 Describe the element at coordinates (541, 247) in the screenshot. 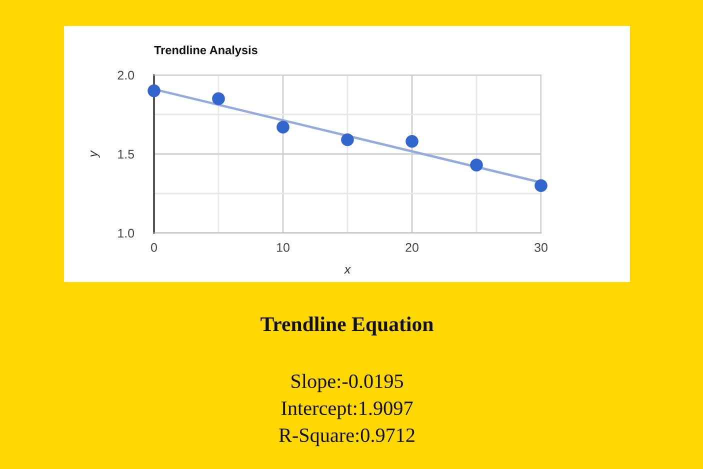

I see `x-tick-label: 30` at that location.